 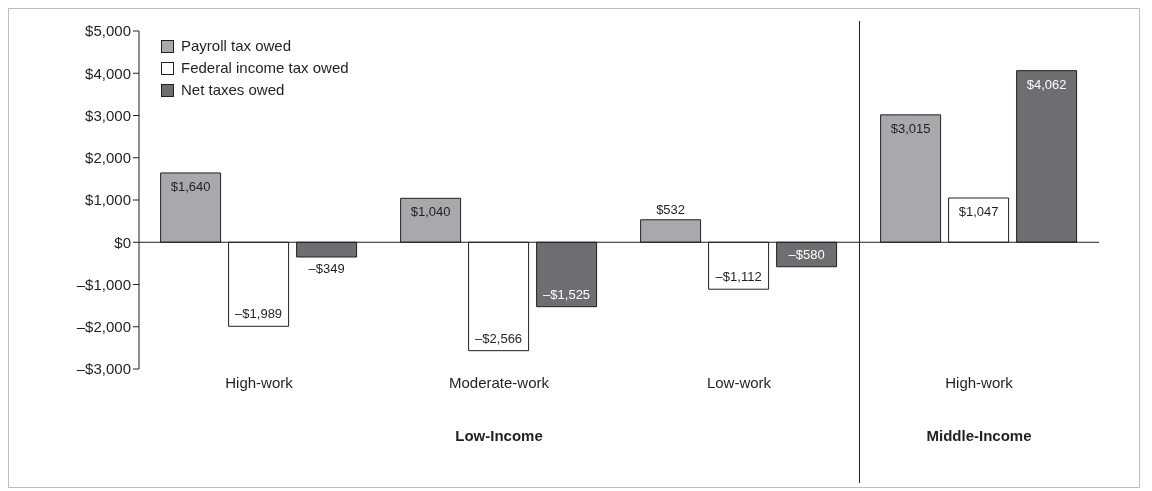 What do you see at coordinates (103, 369) in the screenshot?
I see `y-tick-label: –$3,000` at bounding box center [103, 369].